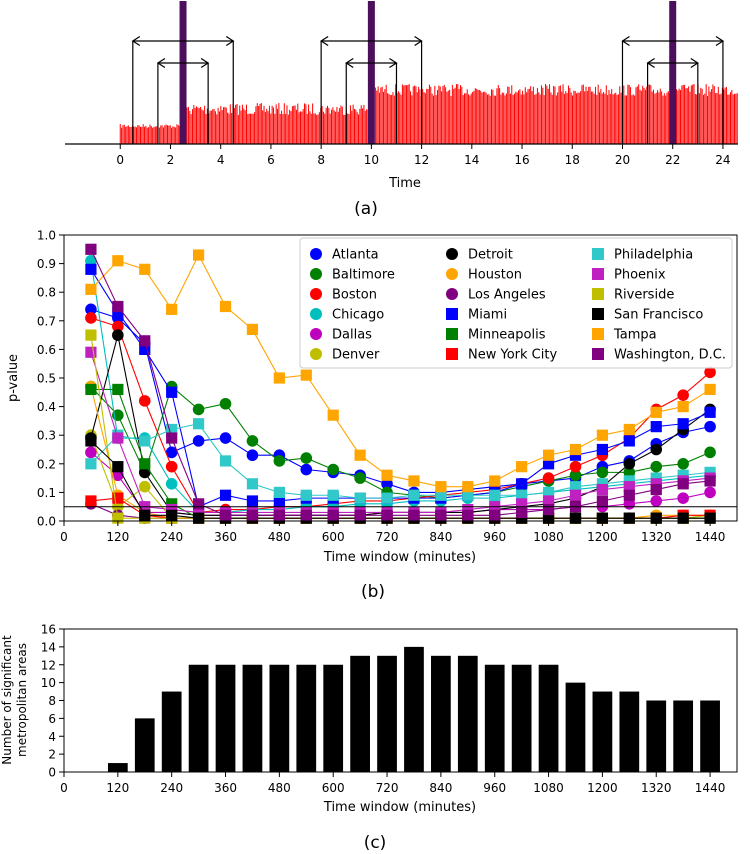  I want to click on bar-ytick-label-16: 16, so click(48, 630).